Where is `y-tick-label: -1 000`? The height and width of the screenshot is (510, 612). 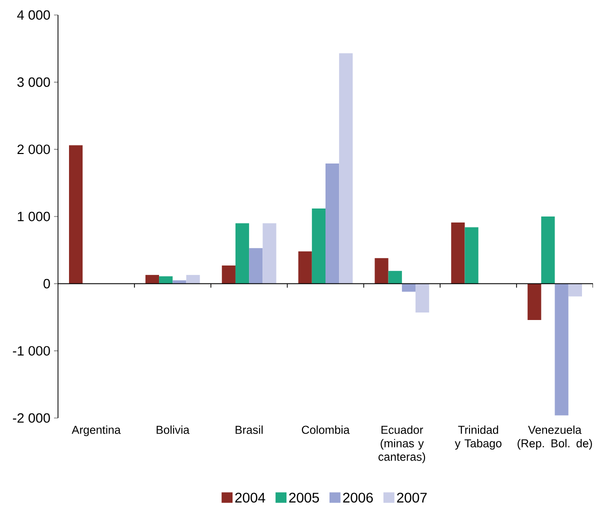 y-tick-label: -1 000 is located at coordinates (31, 351).